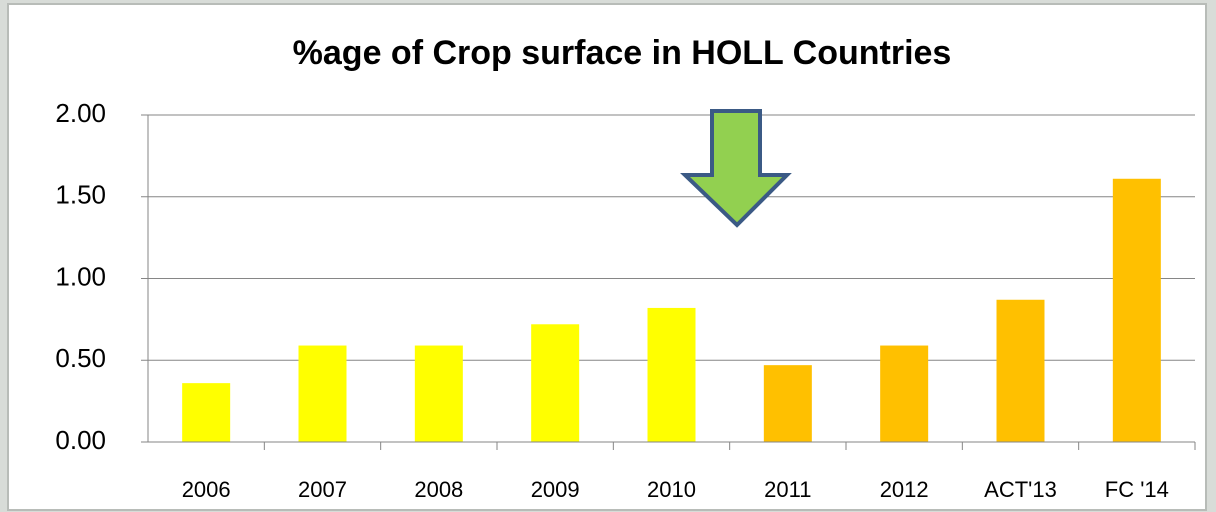 The image size is (1216, 512). Describe the element at coordinates (80, 358) in the screenshot. I see `y-tick-label: 0.50` at that location.